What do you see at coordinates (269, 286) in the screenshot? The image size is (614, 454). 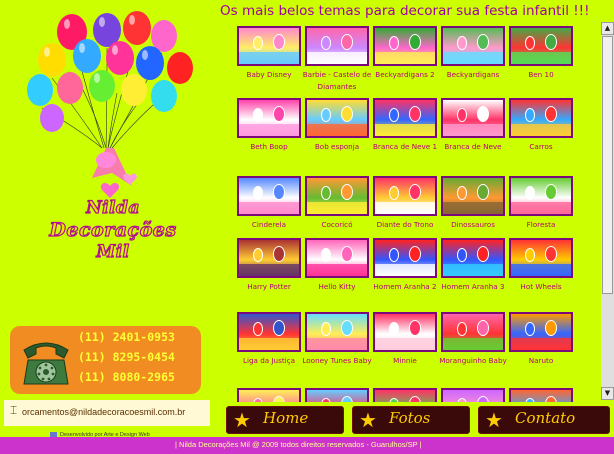 I see `theme-label: Harry Potter` at bounding box center [269, 286].